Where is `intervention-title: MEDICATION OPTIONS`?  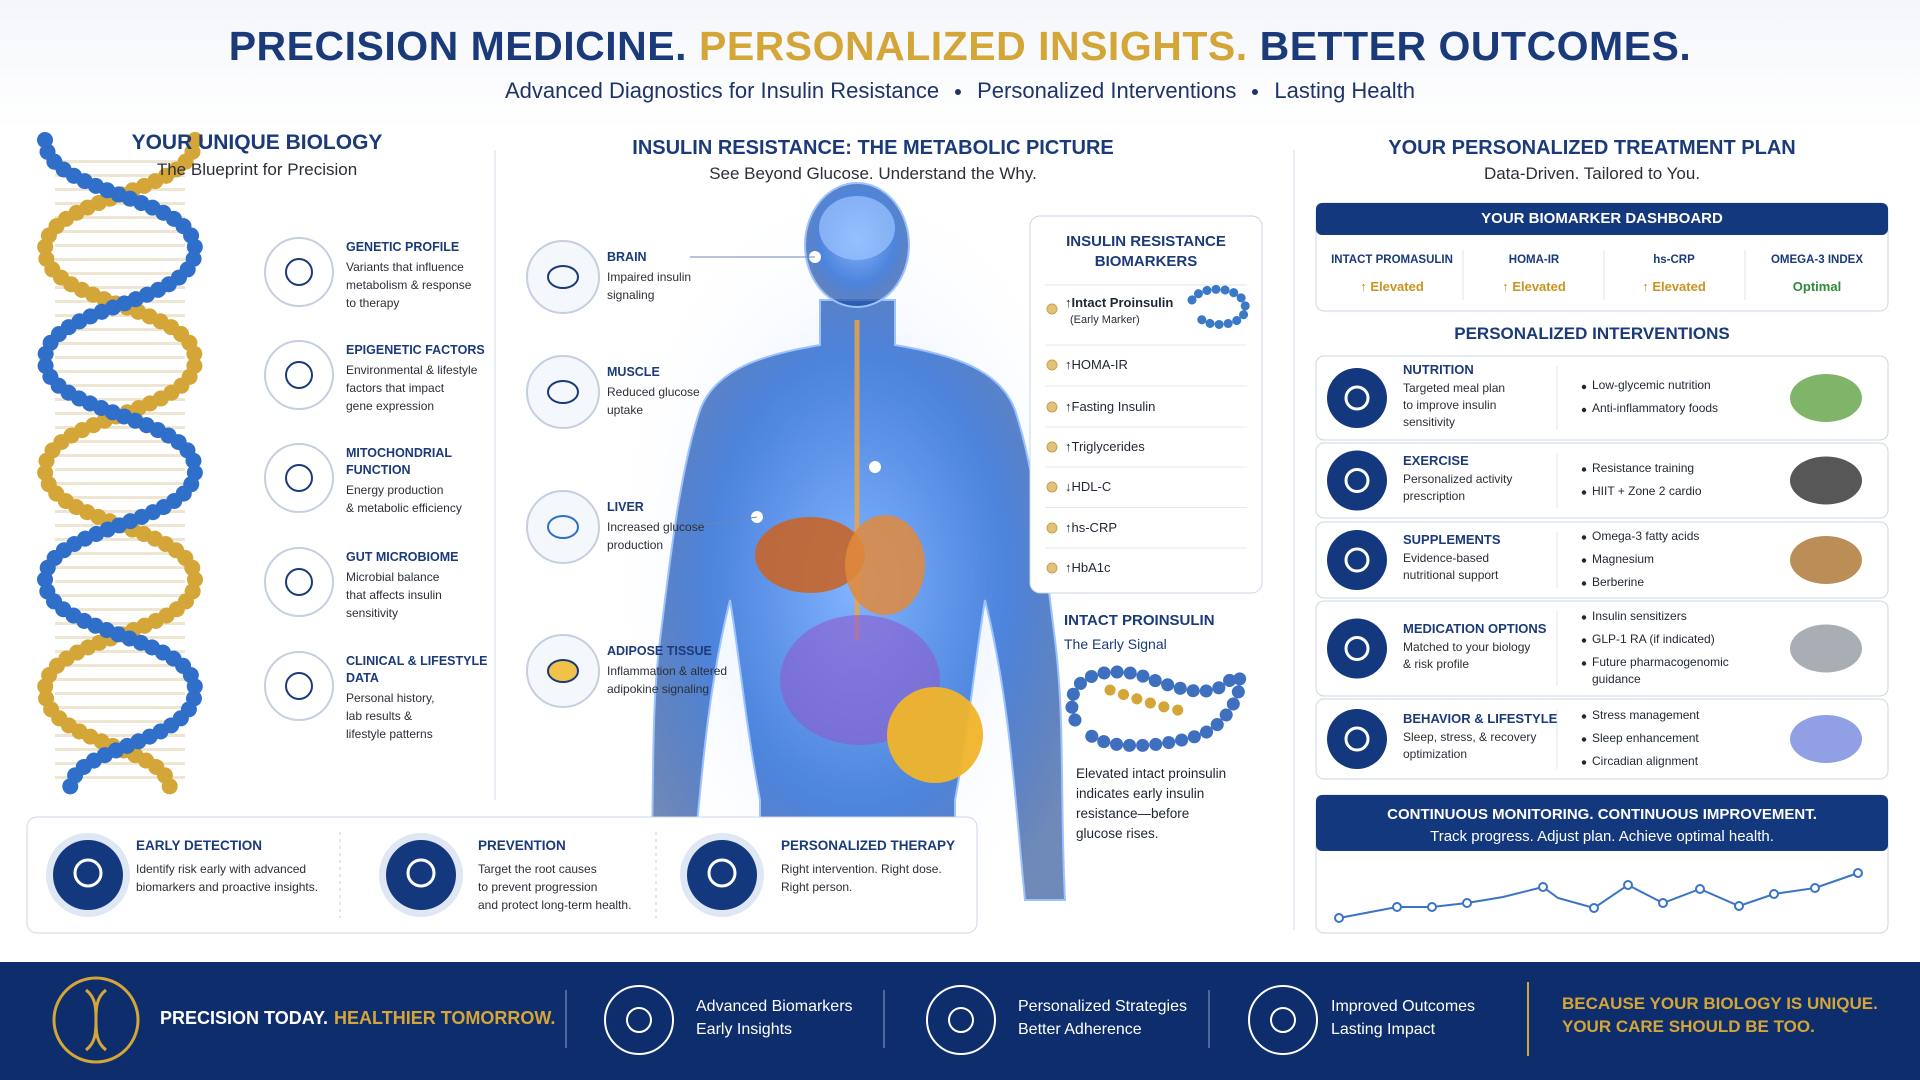
intervention-title: MEDICATION OPTIONS is located at coordinates (1475, 628).